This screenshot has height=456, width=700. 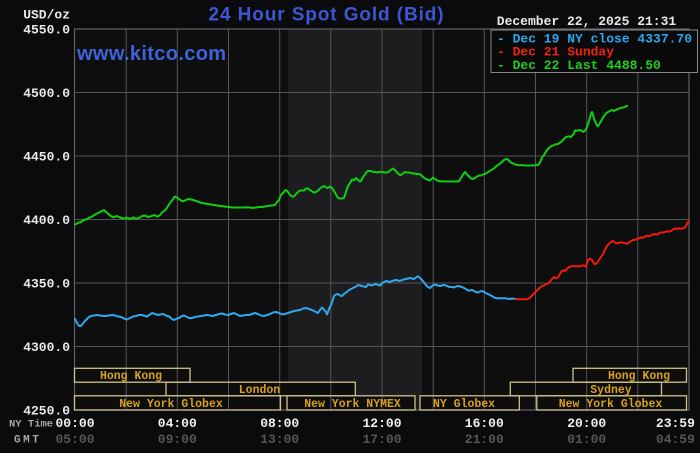 I want to click on svg-text: 4550.0, so click(x=46, y=30).